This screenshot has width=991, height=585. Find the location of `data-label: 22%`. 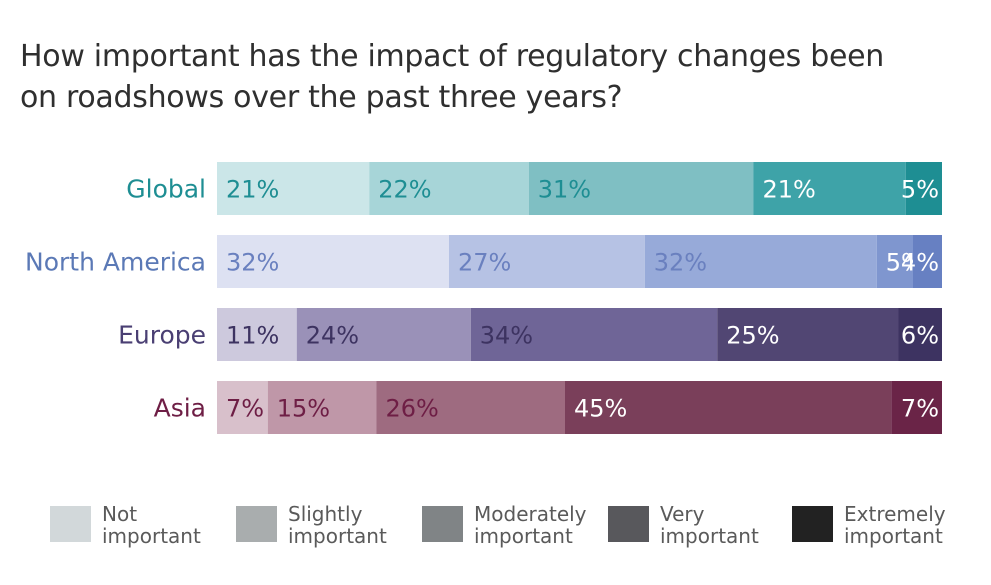

data-label: 22% is located at coordinates (404, 190).